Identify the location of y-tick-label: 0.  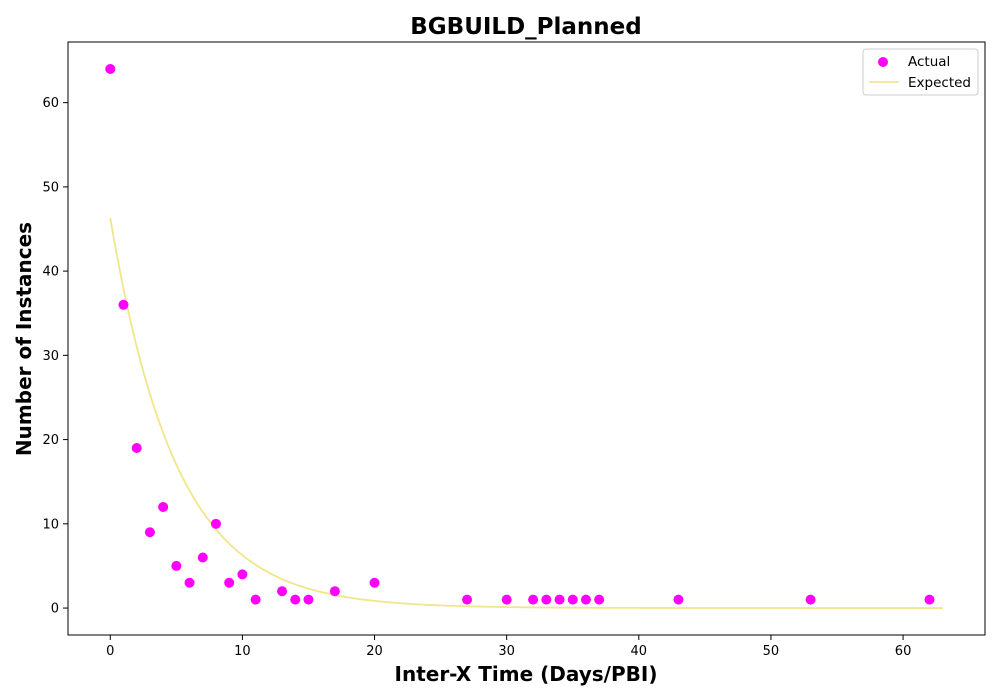
(55, 609).